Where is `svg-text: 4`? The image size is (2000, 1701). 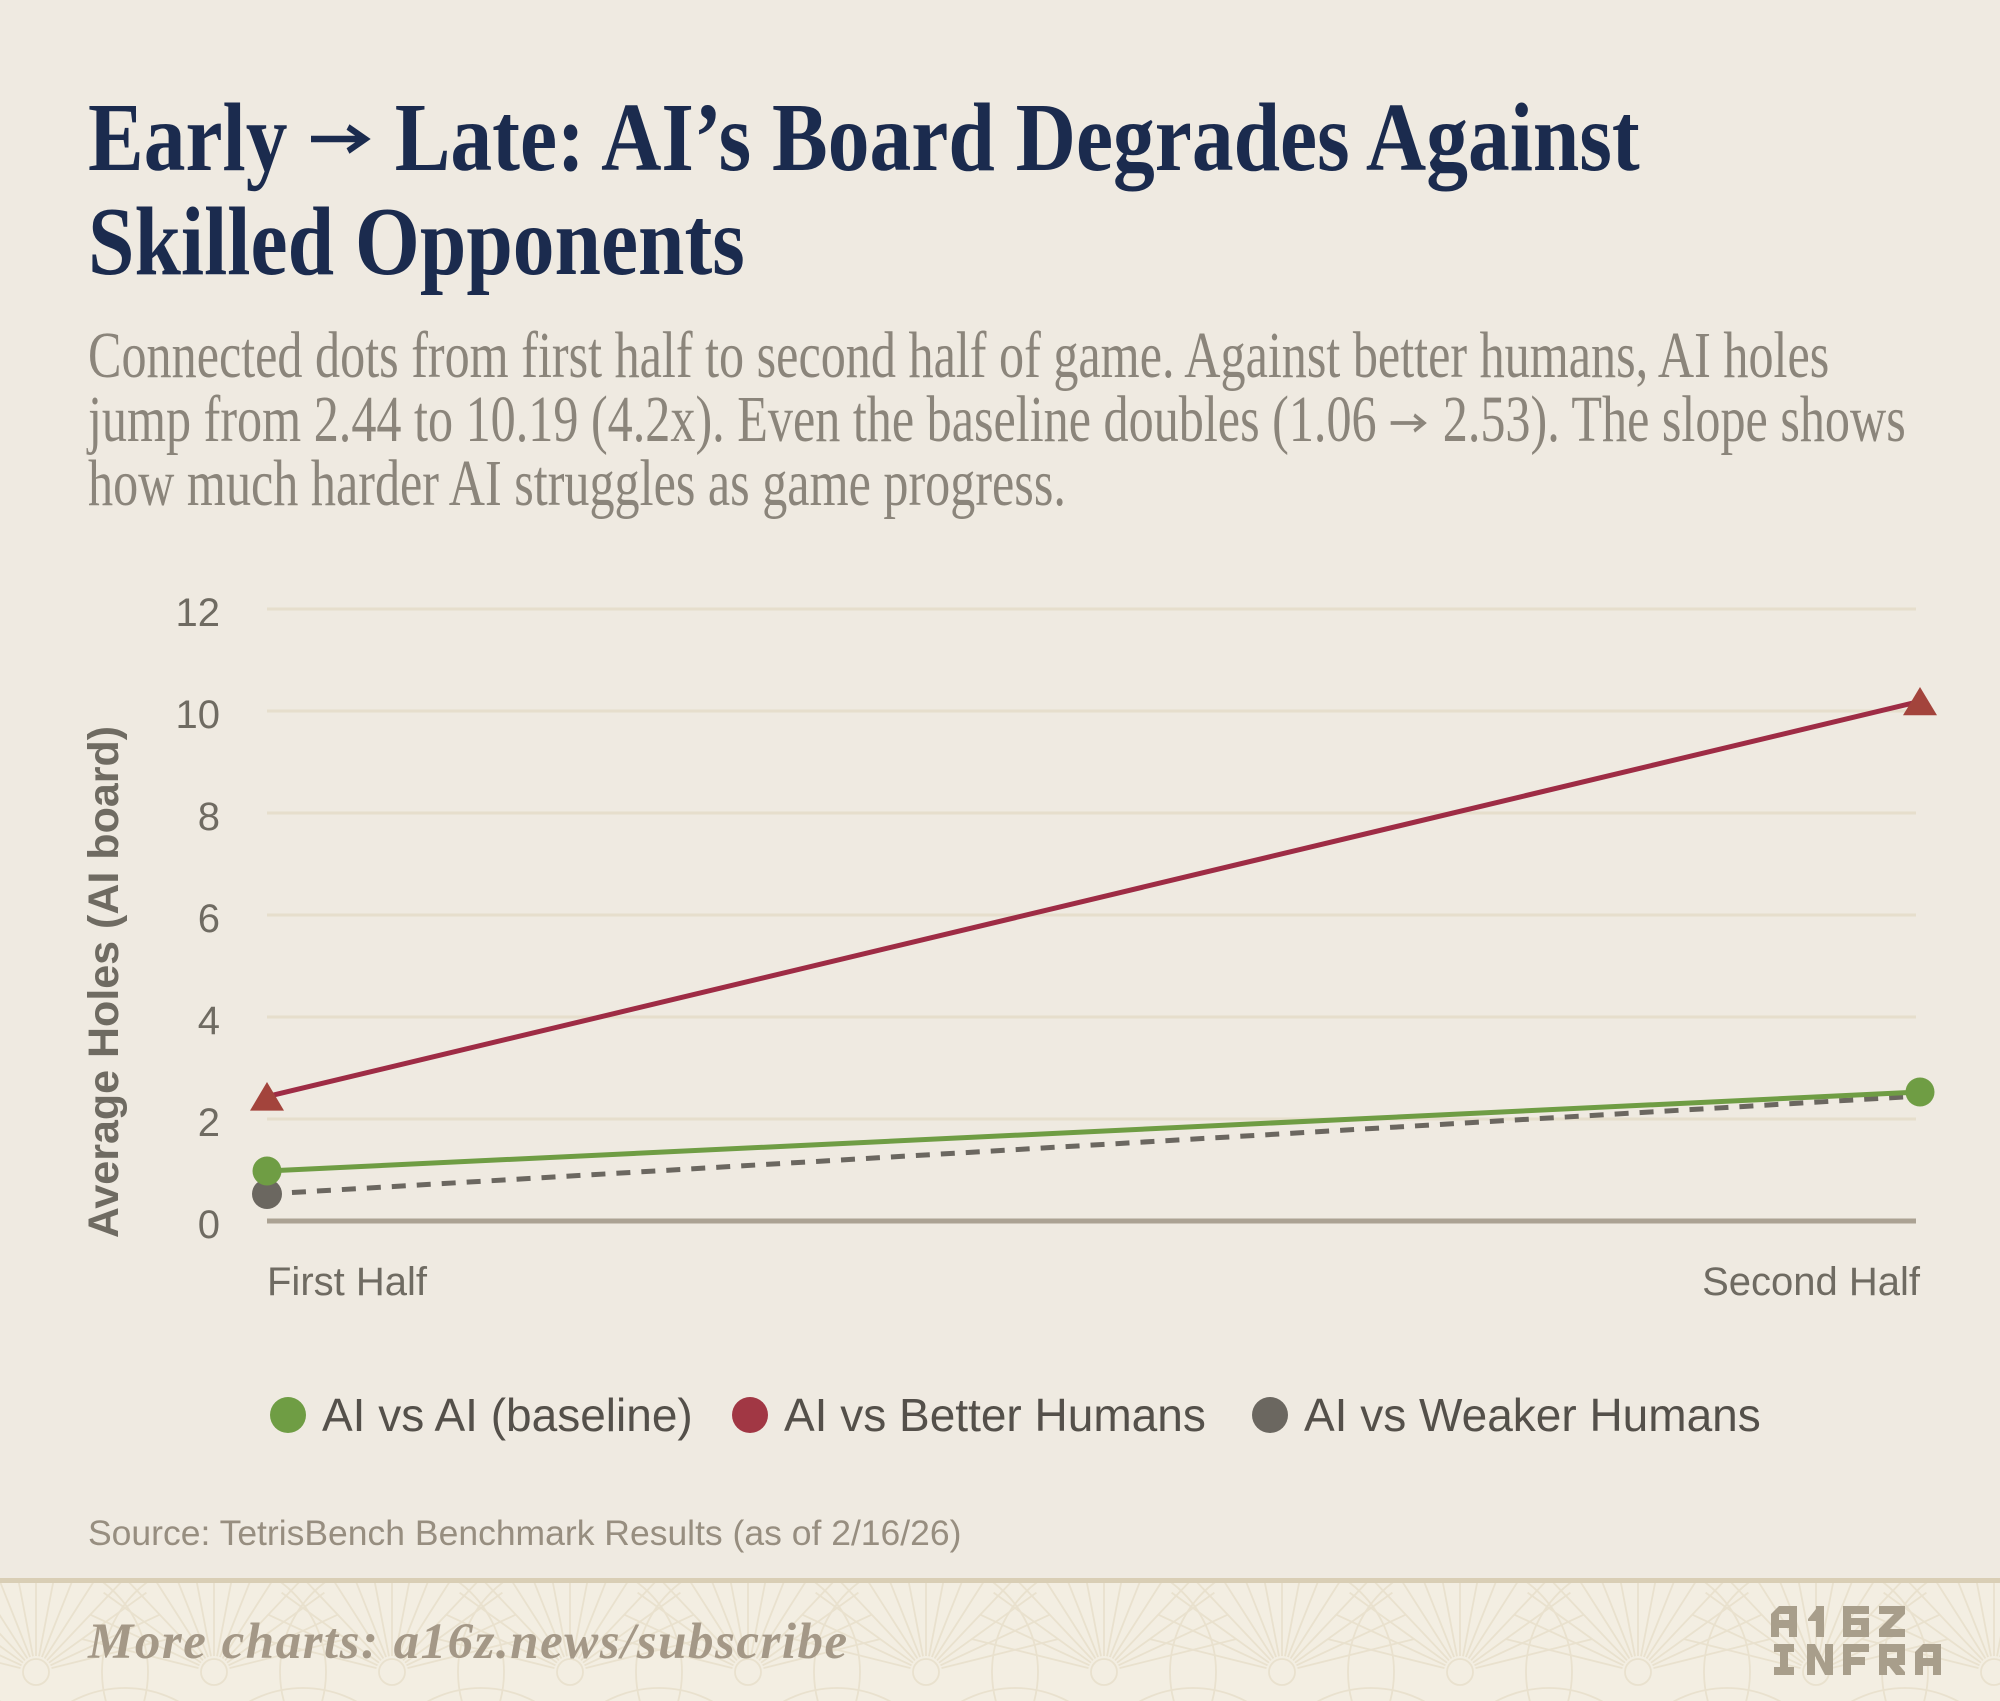 svg-text: 4 is located at coordinates (209, 1021).